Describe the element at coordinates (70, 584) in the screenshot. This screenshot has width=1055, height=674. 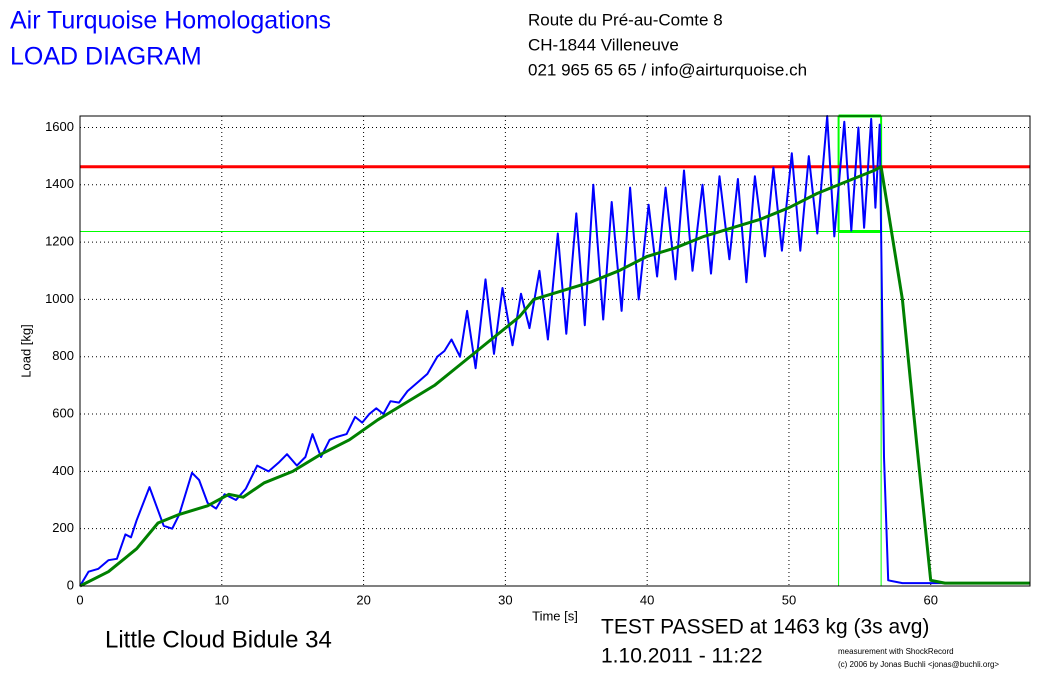
I see `y-tick-label: 0` at that location.